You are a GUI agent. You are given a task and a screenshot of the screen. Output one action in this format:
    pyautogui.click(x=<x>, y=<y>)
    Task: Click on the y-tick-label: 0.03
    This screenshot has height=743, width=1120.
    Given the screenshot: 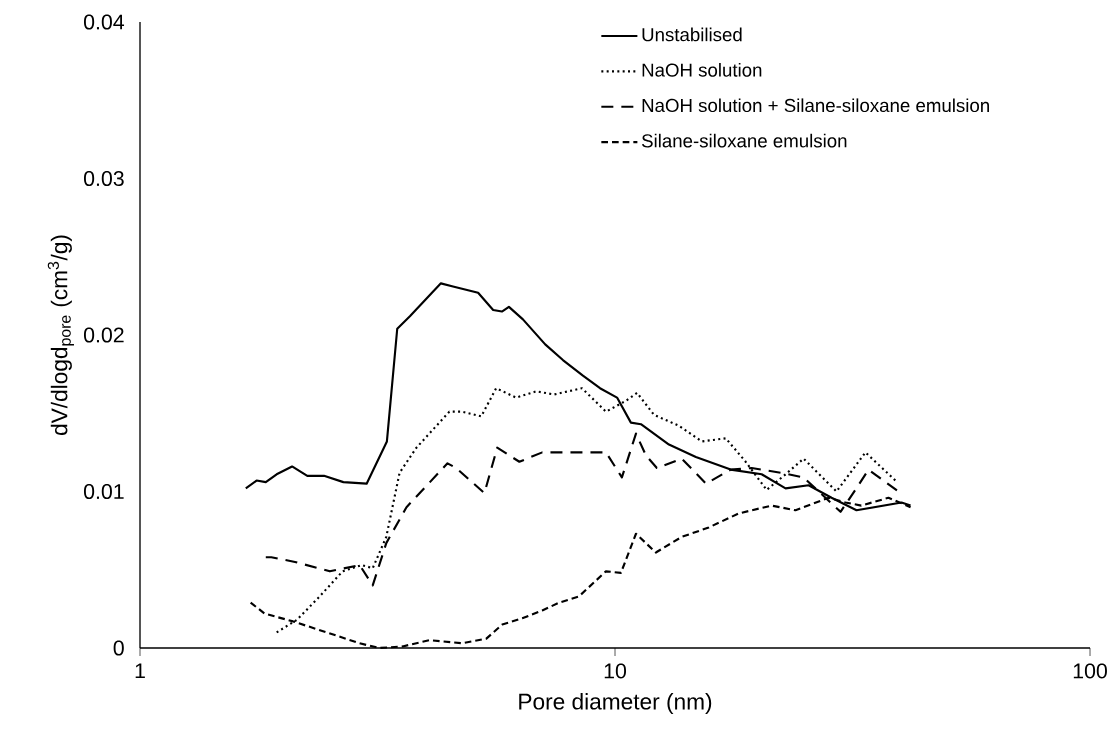 What is the action you would take?
    pyautogui.click(x=103, y=178)
    